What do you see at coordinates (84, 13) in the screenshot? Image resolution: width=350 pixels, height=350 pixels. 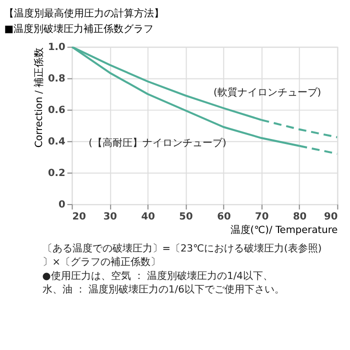 I see `chart-title: 【温度別最高使用圧力の計算方法】` at bounding box center [84, 13].